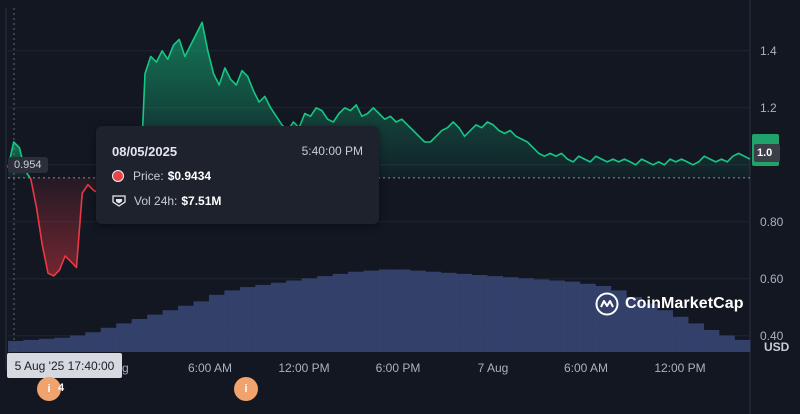  I want to click on tooltip-volume-label: Vol 24h:, so click(156, 201).